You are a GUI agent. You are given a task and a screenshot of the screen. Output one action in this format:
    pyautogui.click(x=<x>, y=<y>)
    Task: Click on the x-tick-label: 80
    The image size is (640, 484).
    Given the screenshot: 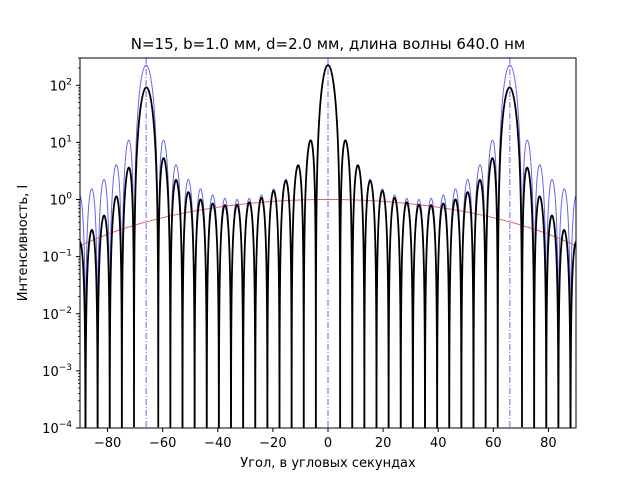 What is the action you would take?
    pyautogui.click(x=548, y=443)
    